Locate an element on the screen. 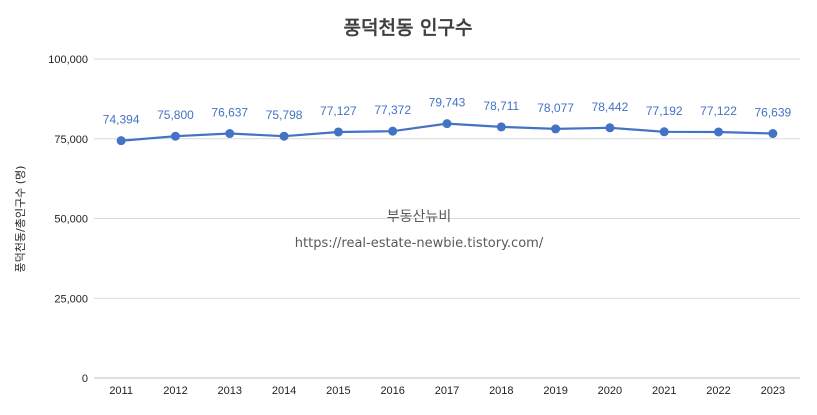  y-axis-ticks: 0 25,000 50,000 75,000 100,000 is located at coordinates (68, 219).